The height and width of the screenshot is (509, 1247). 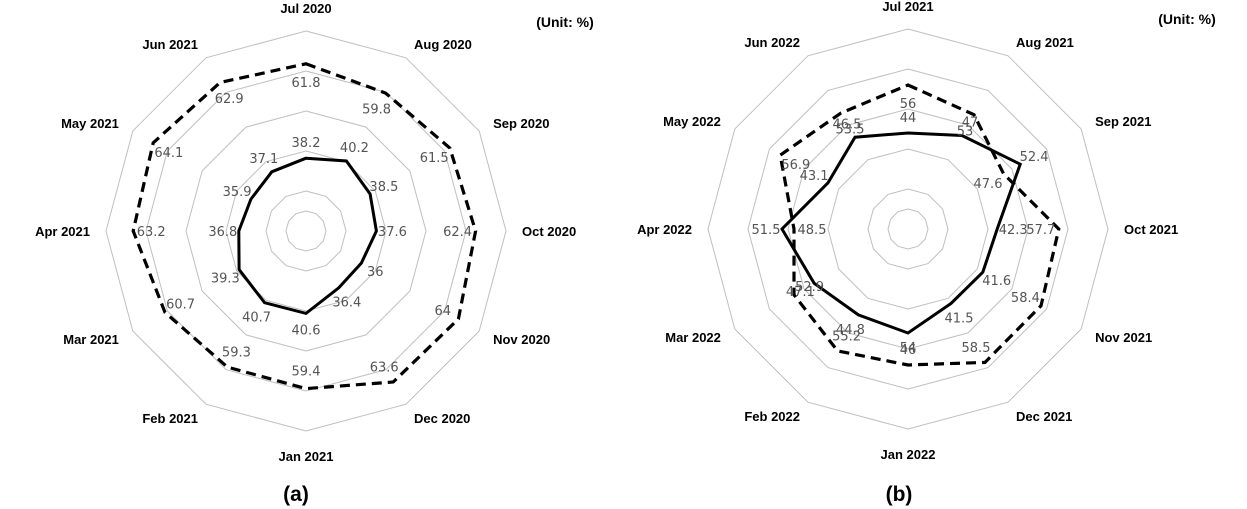 I want to click on value-label: 56.9, so click(x=795, y=165).